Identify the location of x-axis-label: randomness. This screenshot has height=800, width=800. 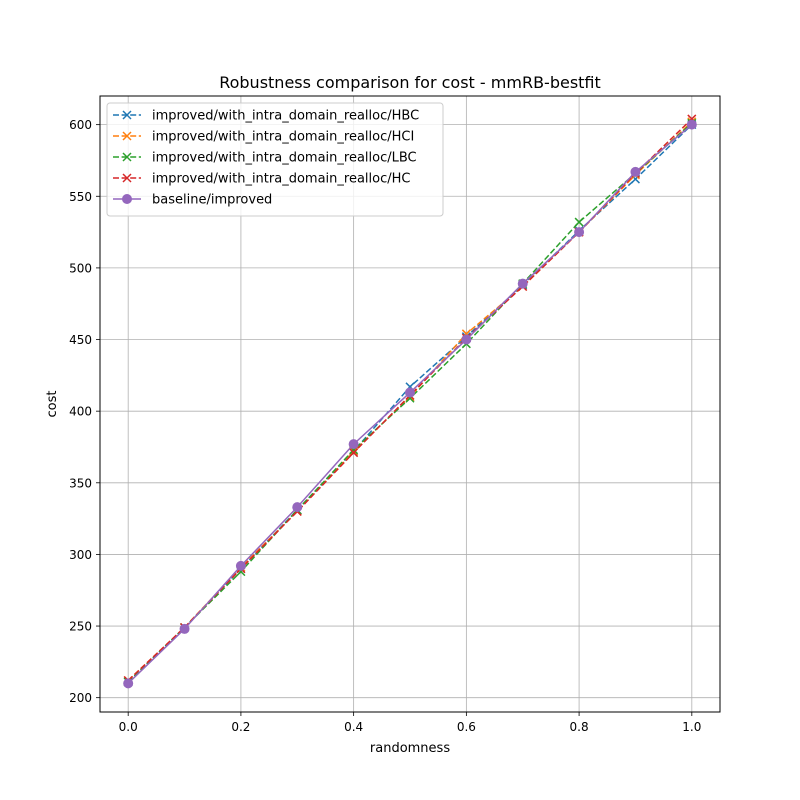
(410, 748).